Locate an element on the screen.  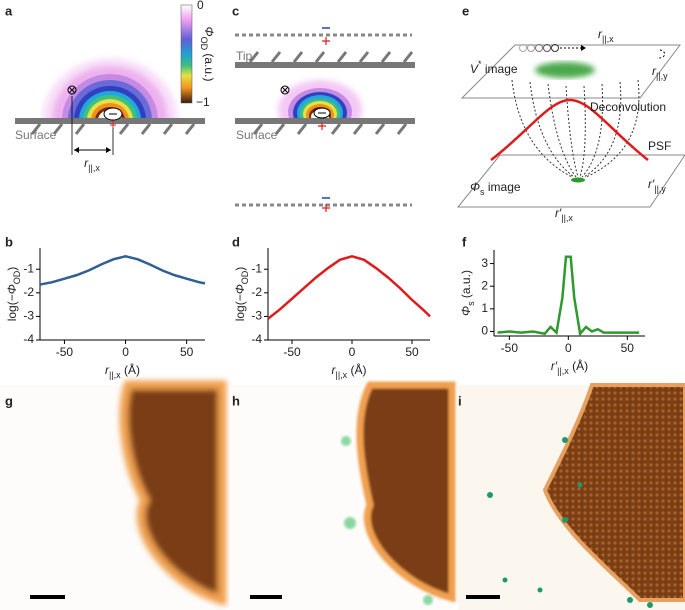
x-axis-label: r′||,x (Å) is located at coordinates (569, 367).